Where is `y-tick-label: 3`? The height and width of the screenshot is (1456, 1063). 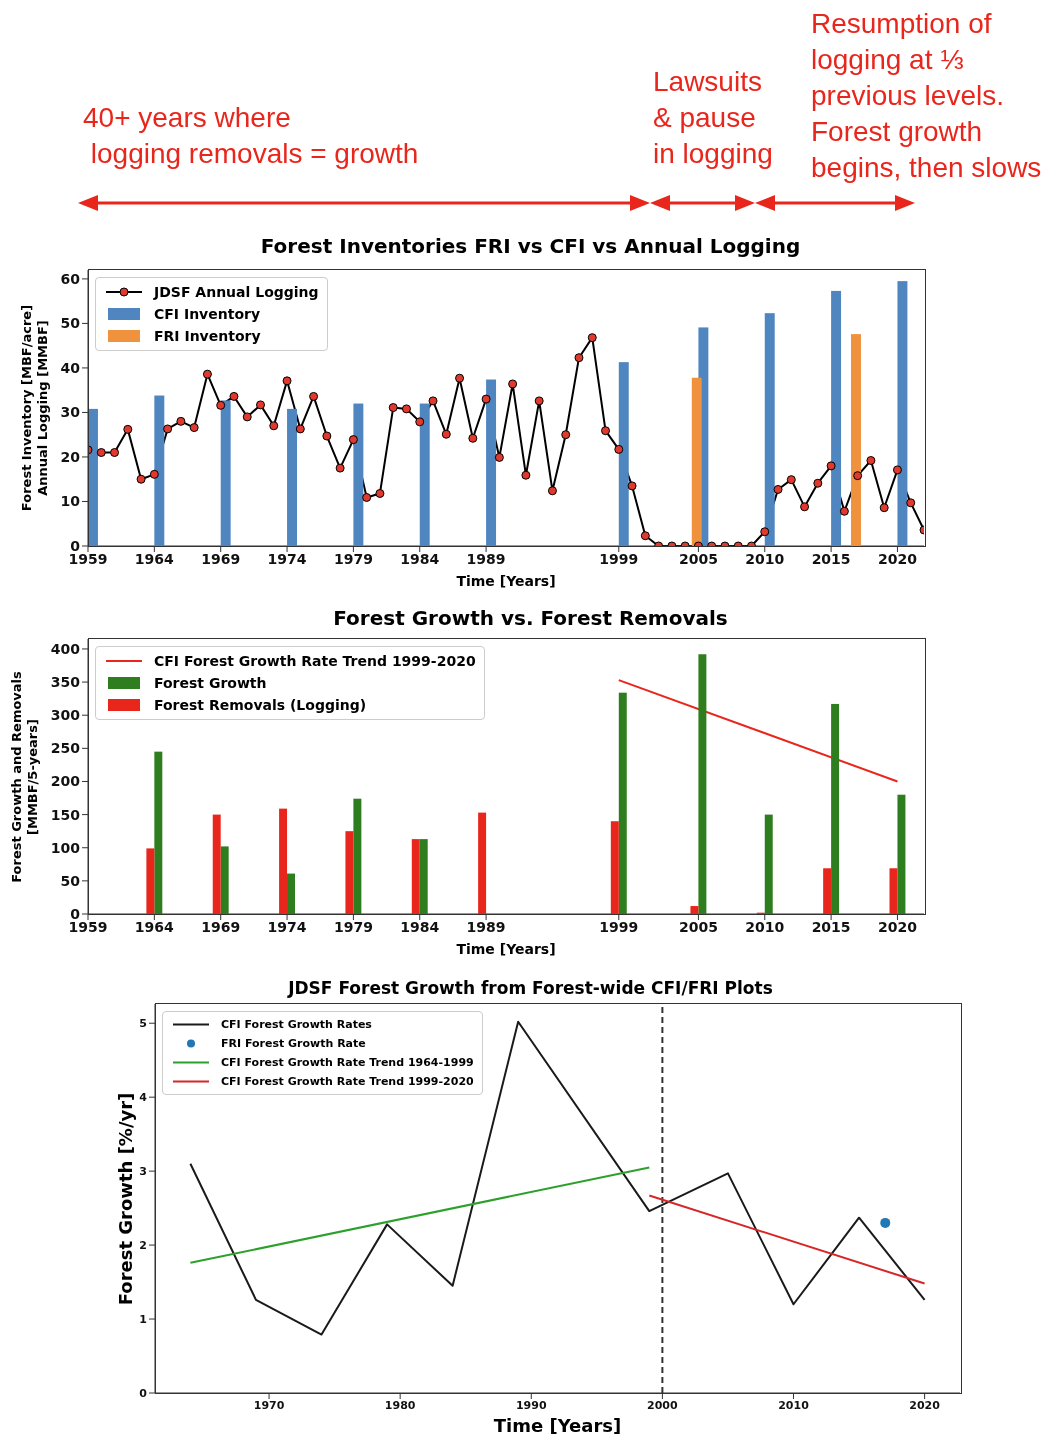 y-tick-label: 3 is located at coordinates (143, 1172).